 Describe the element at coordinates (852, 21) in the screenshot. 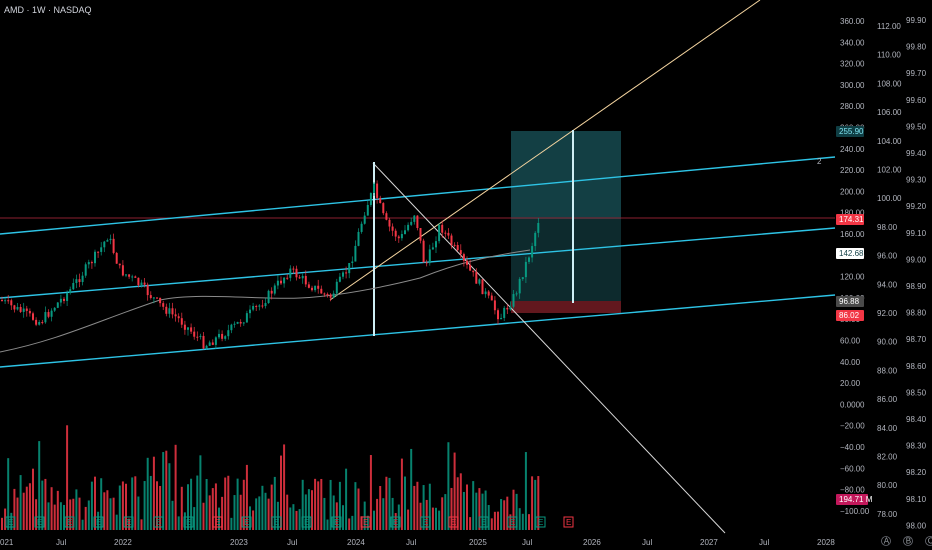

I see `price-axis-label: 360.00` at that location.